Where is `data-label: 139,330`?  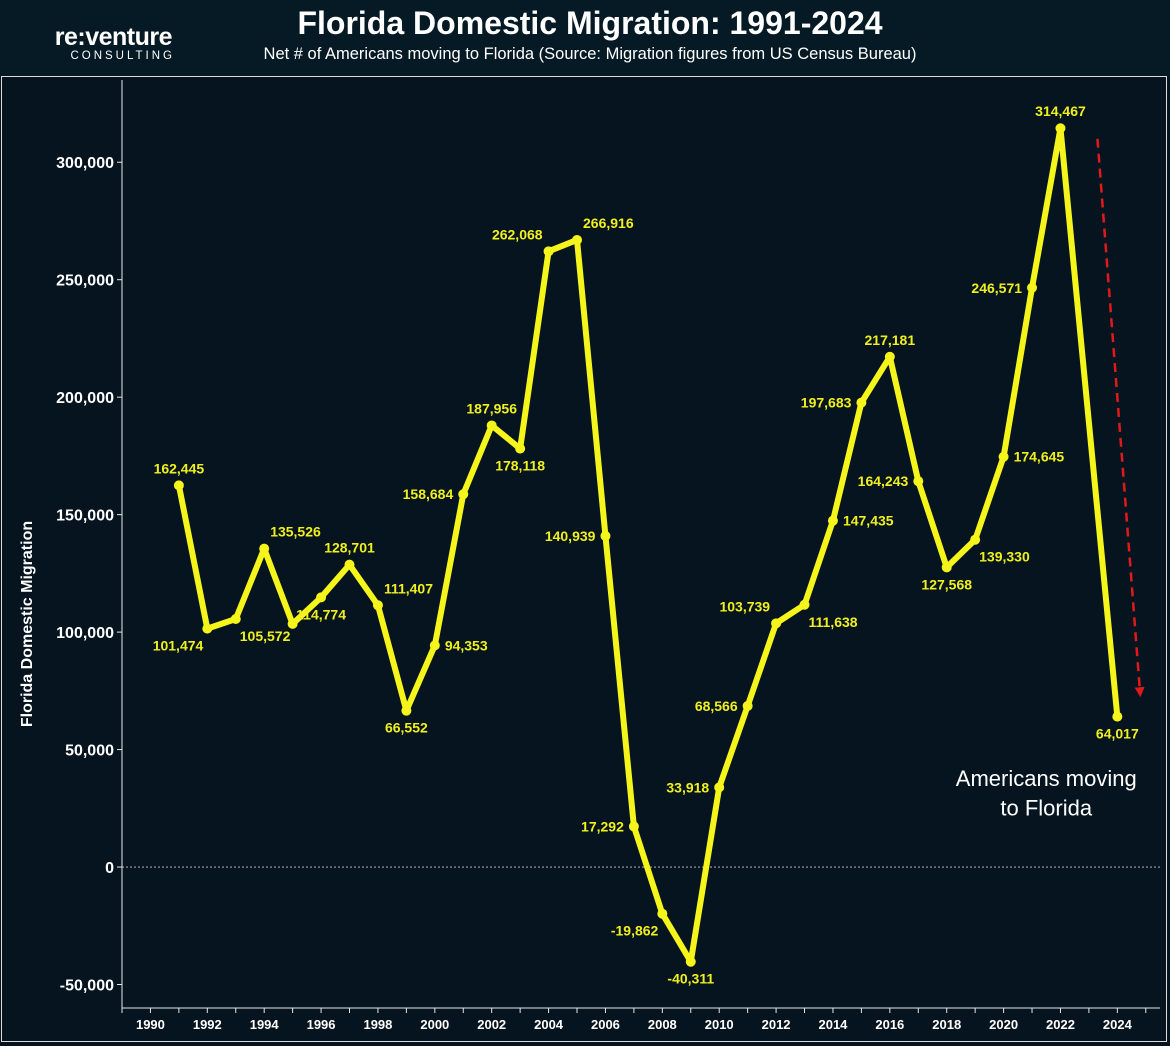 data-label: 139,330 is located at coordinates (1004, 557).